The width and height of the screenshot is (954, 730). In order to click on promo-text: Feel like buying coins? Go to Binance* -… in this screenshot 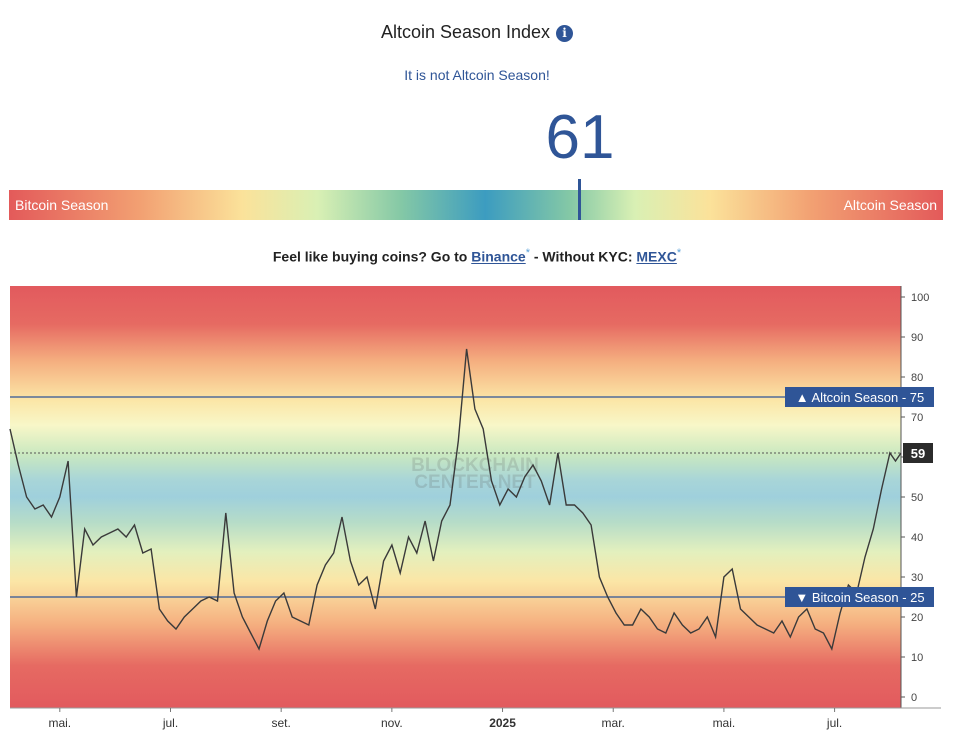, I will do `click(477, 256)`.